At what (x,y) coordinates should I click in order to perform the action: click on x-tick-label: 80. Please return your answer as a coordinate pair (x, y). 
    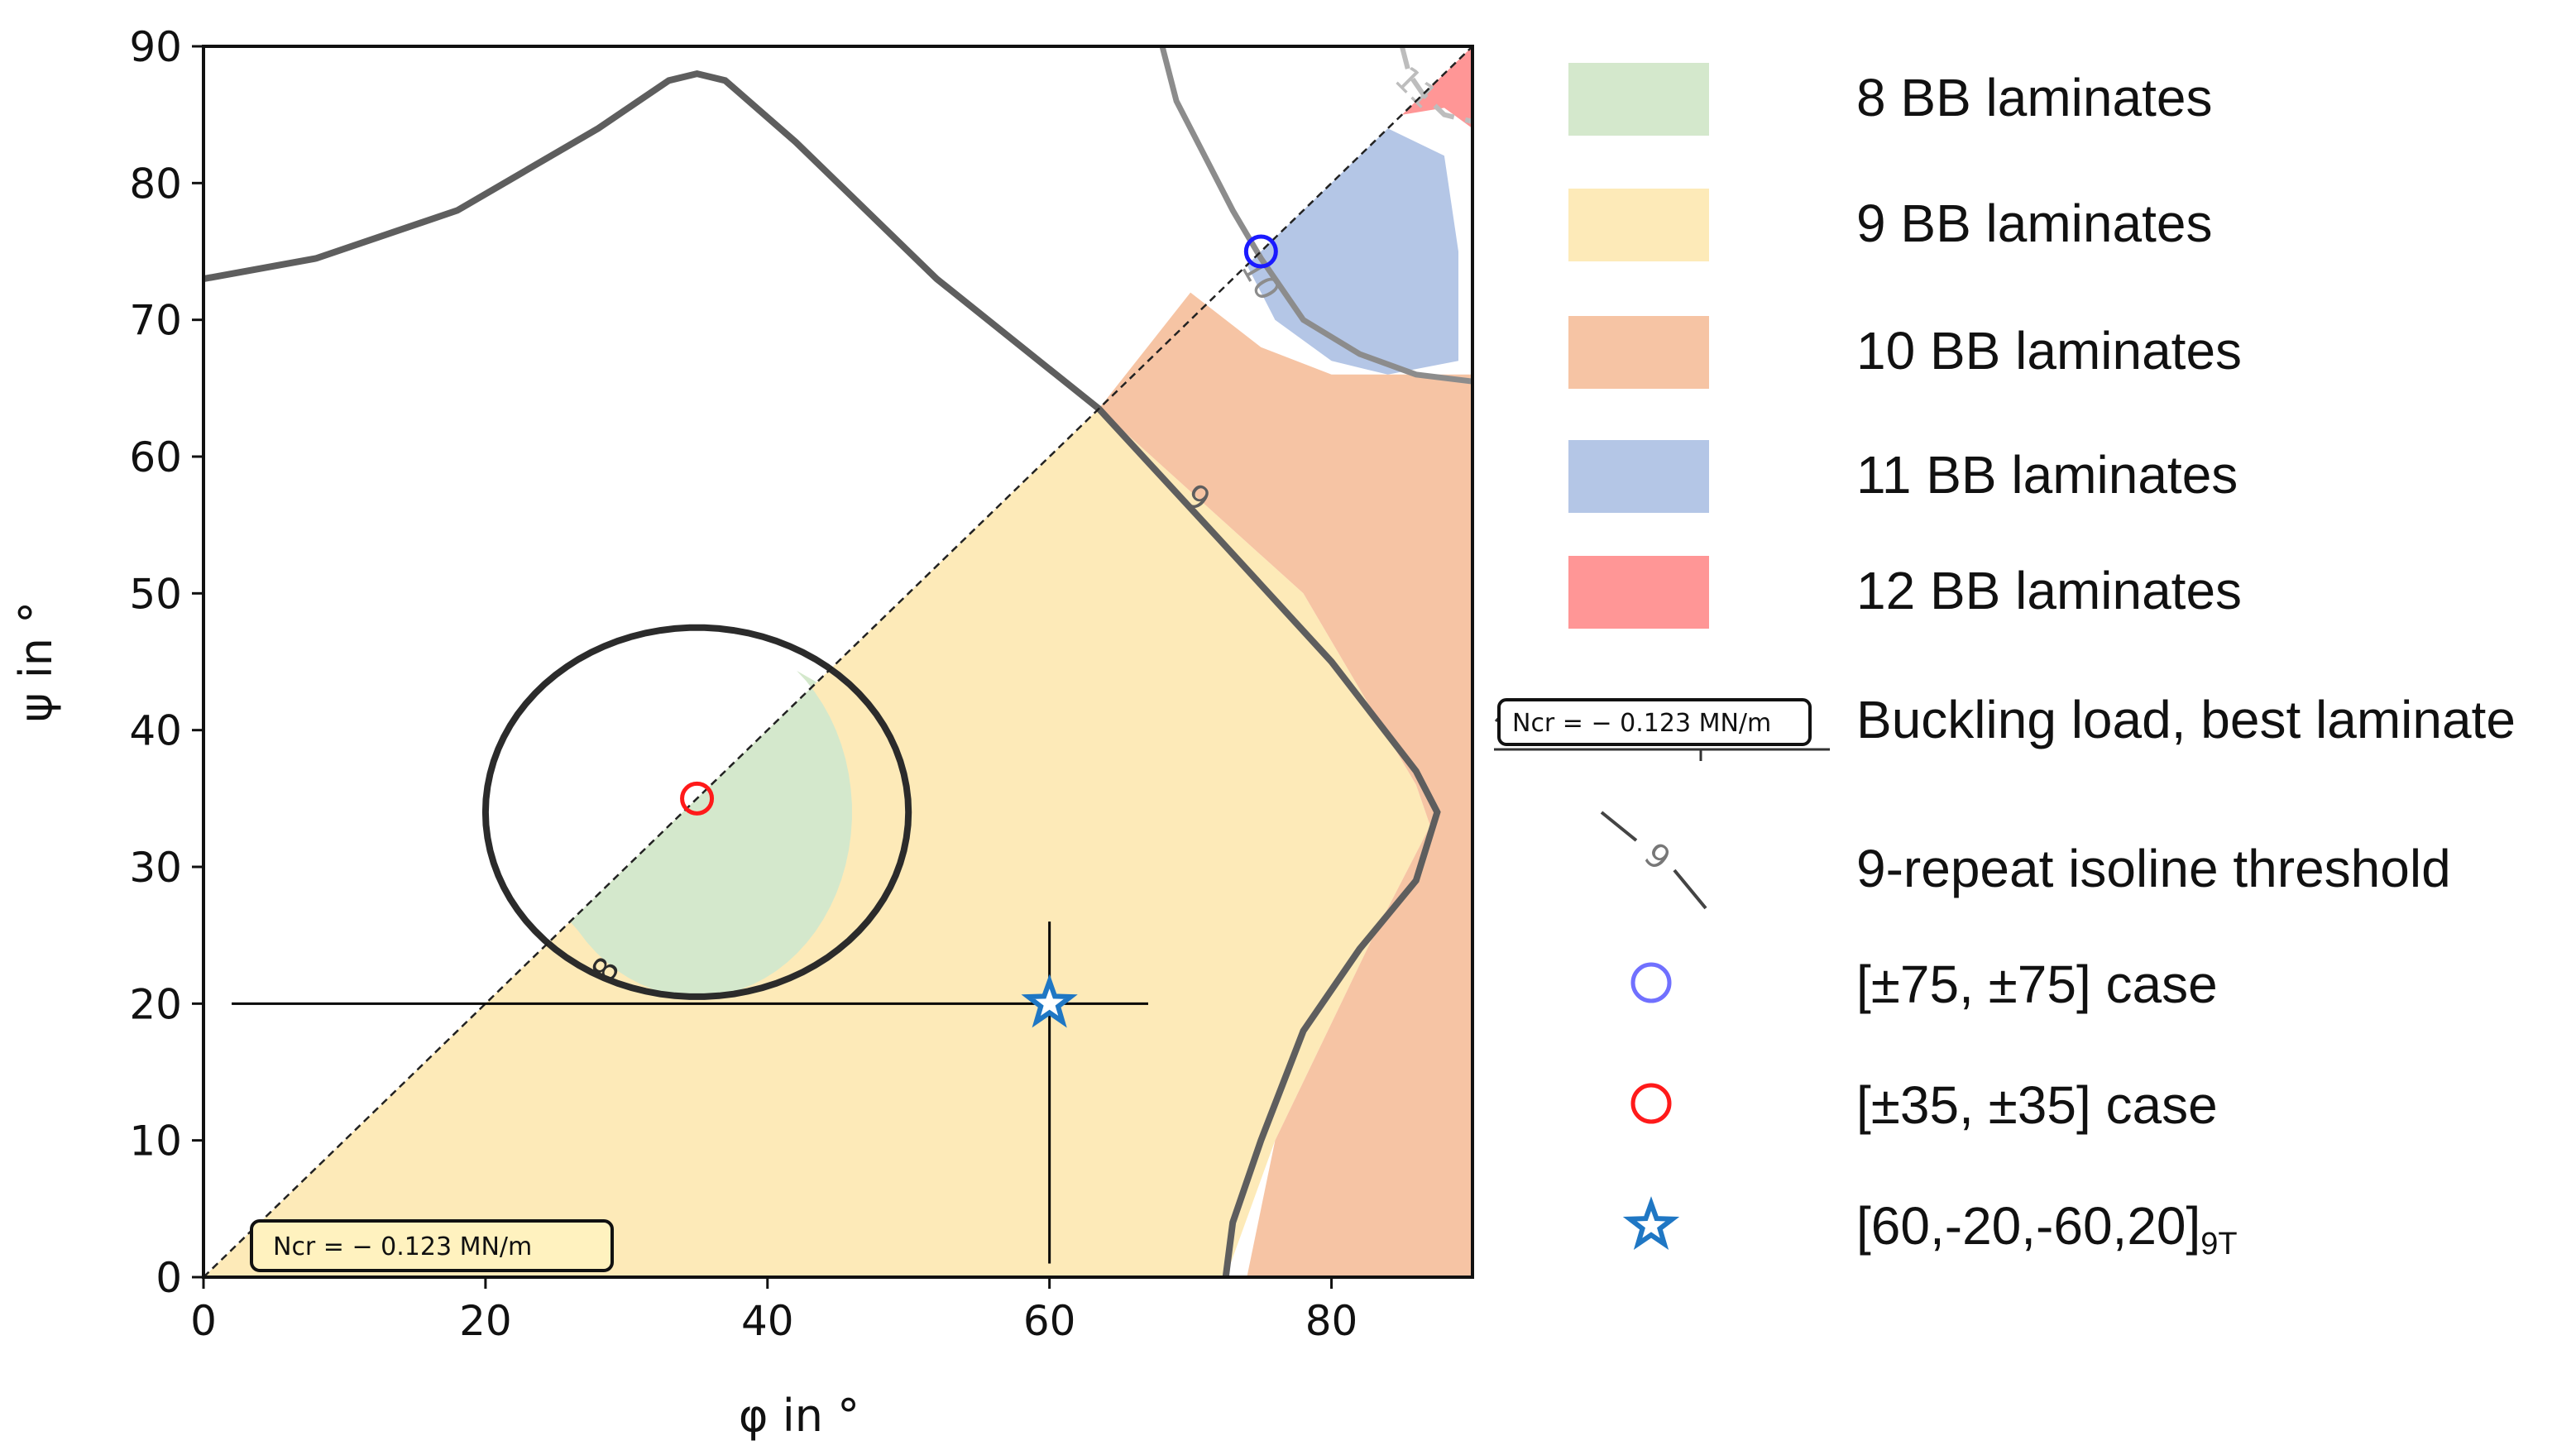
    Looking at the image, I should click on (1331, 1321).